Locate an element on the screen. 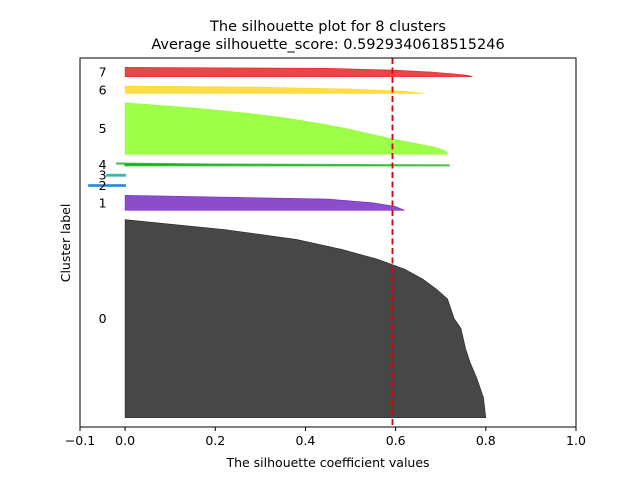 This screenshot has height=480, width=640. x-tick-label: 0.8 is located at coordinates (486, 440).